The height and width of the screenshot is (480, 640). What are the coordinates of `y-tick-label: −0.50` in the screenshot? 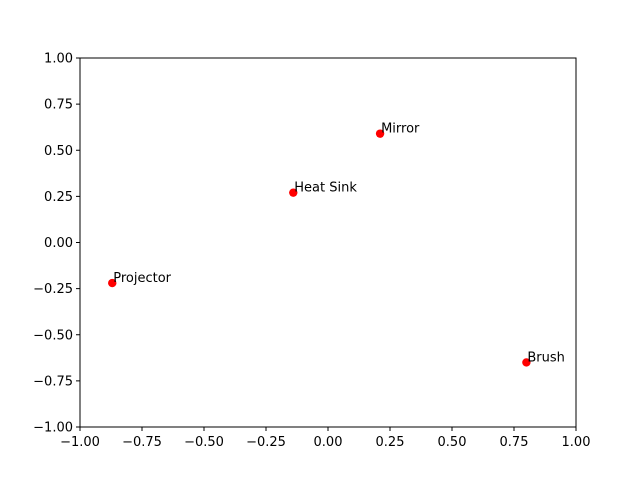 It's located at (53, 335).